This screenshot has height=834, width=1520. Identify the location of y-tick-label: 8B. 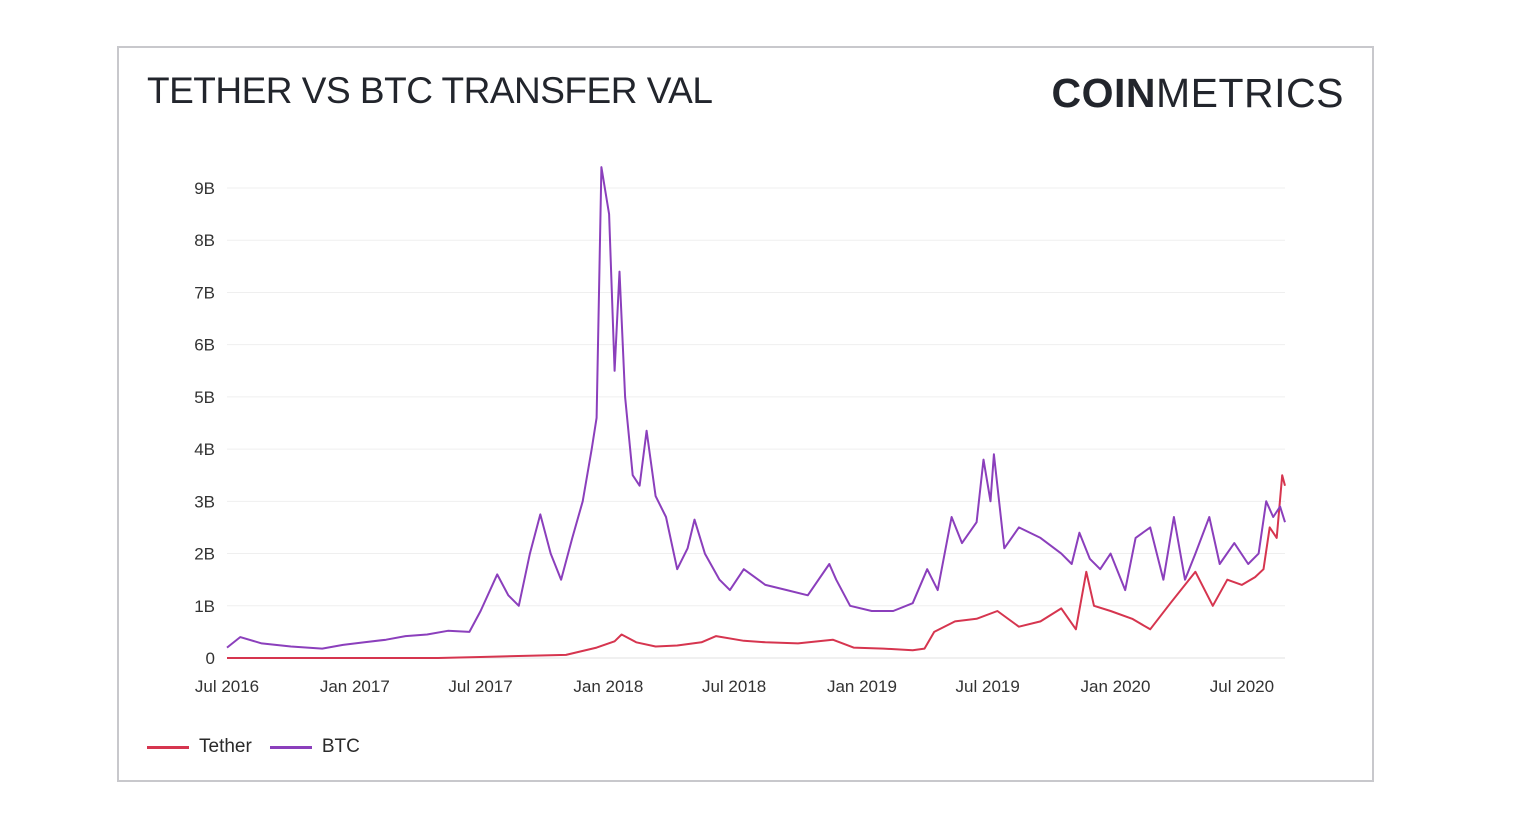
(204, 240).